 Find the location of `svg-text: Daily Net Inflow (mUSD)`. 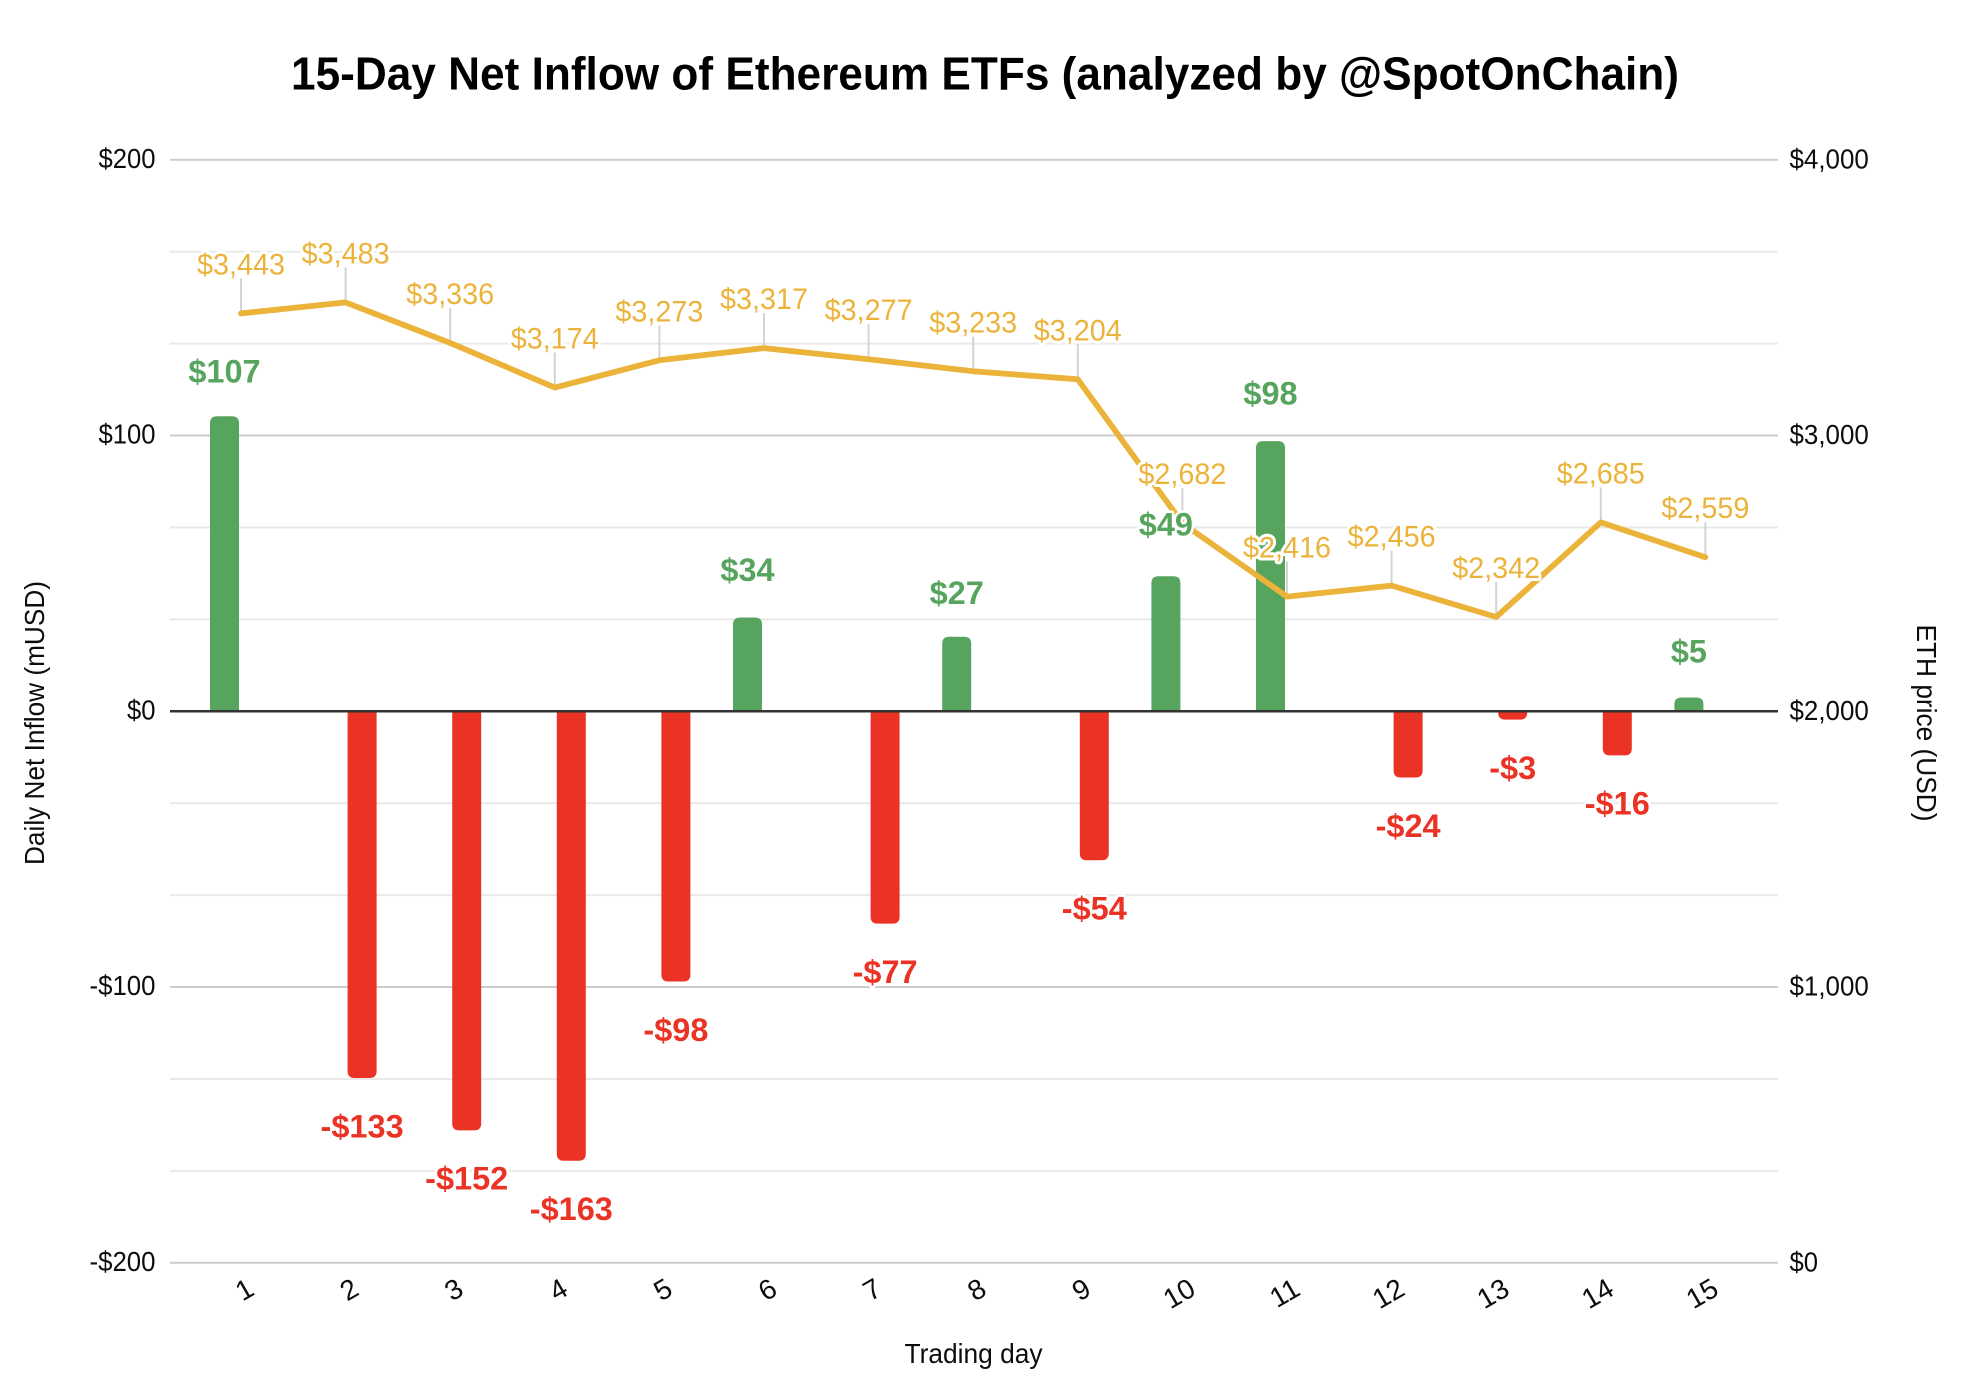

svg-text: Daily Net Inflow (mUSD) is located at coordinates (34, 723).